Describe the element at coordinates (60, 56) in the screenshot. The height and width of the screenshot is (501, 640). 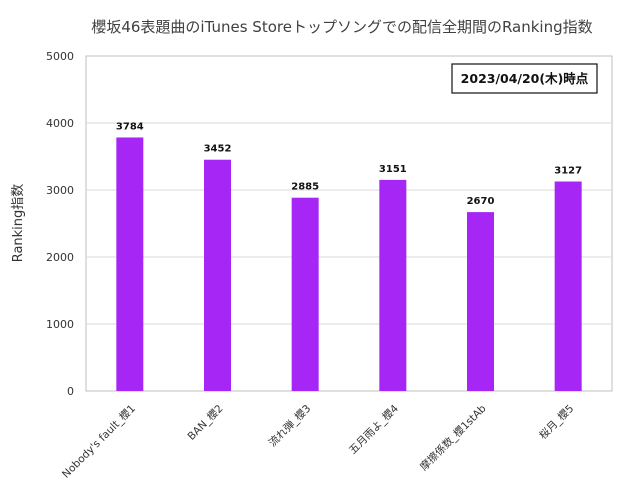
I see `y-tick-label: 5000` at that location.